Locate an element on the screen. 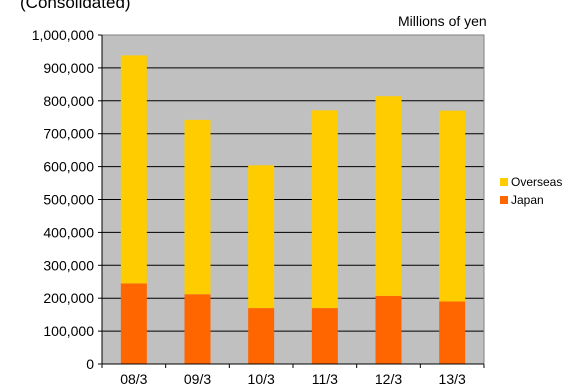 The image size is (574, 392). unit-label: Millions of yen is located at coordinates (442, 21).